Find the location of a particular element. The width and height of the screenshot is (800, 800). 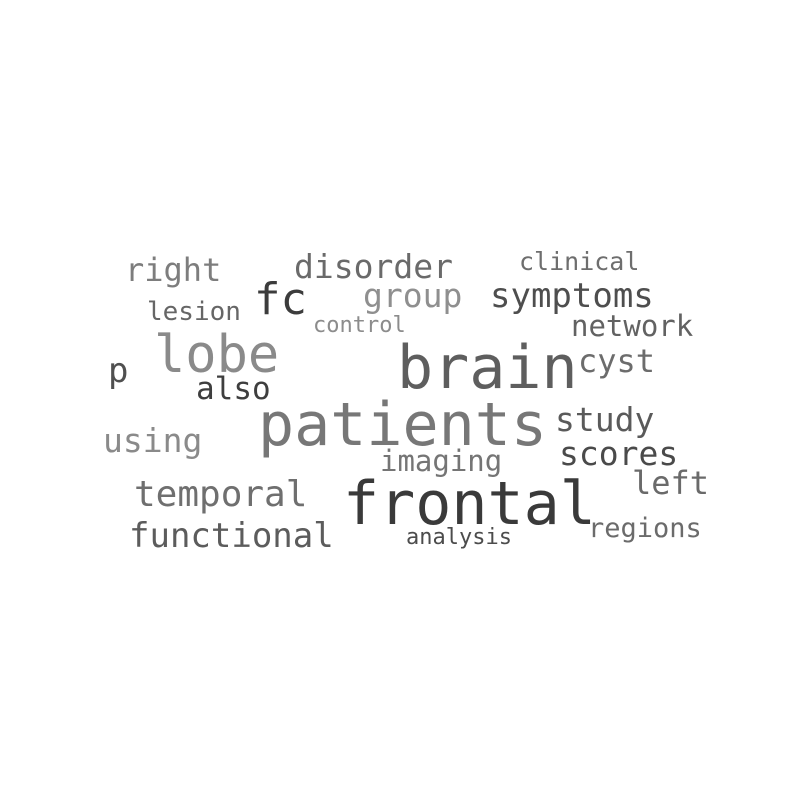

word-left: left is located at coordinates (671, 483).